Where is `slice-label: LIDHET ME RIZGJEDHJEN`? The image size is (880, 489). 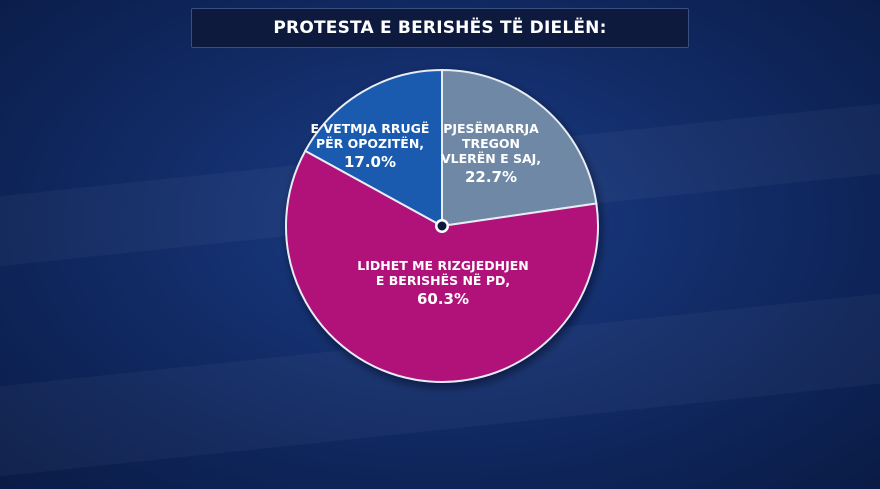
slice-label: LIDHET ME RIZGJEDHJEN is located at coordinates (442, 265).